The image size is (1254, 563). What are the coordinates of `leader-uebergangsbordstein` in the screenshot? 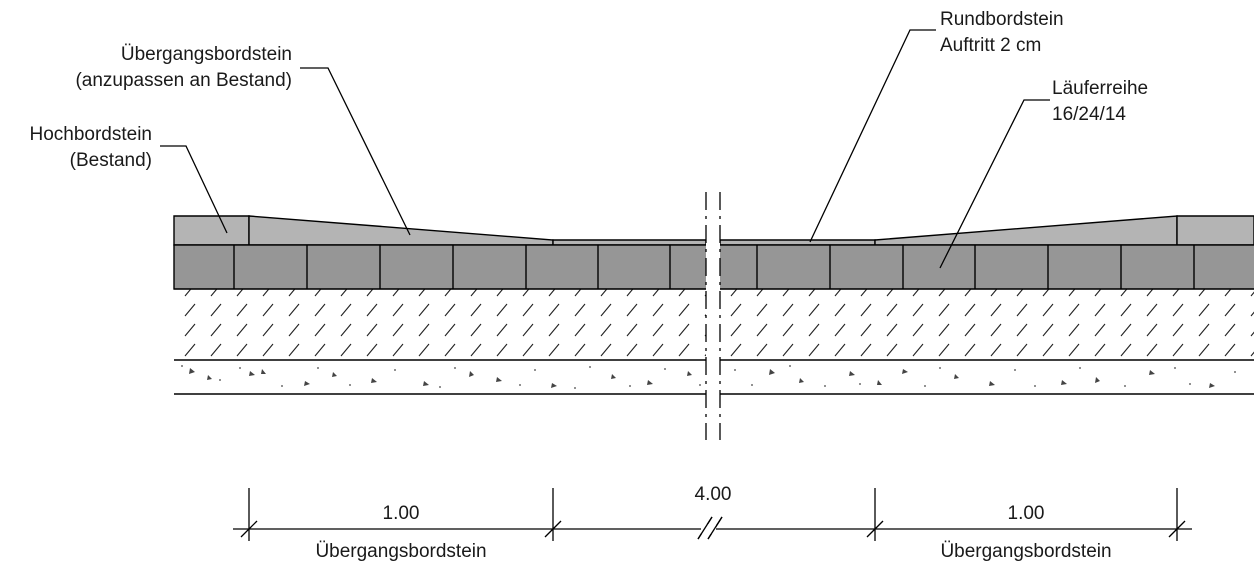 It's located at (355, 151).